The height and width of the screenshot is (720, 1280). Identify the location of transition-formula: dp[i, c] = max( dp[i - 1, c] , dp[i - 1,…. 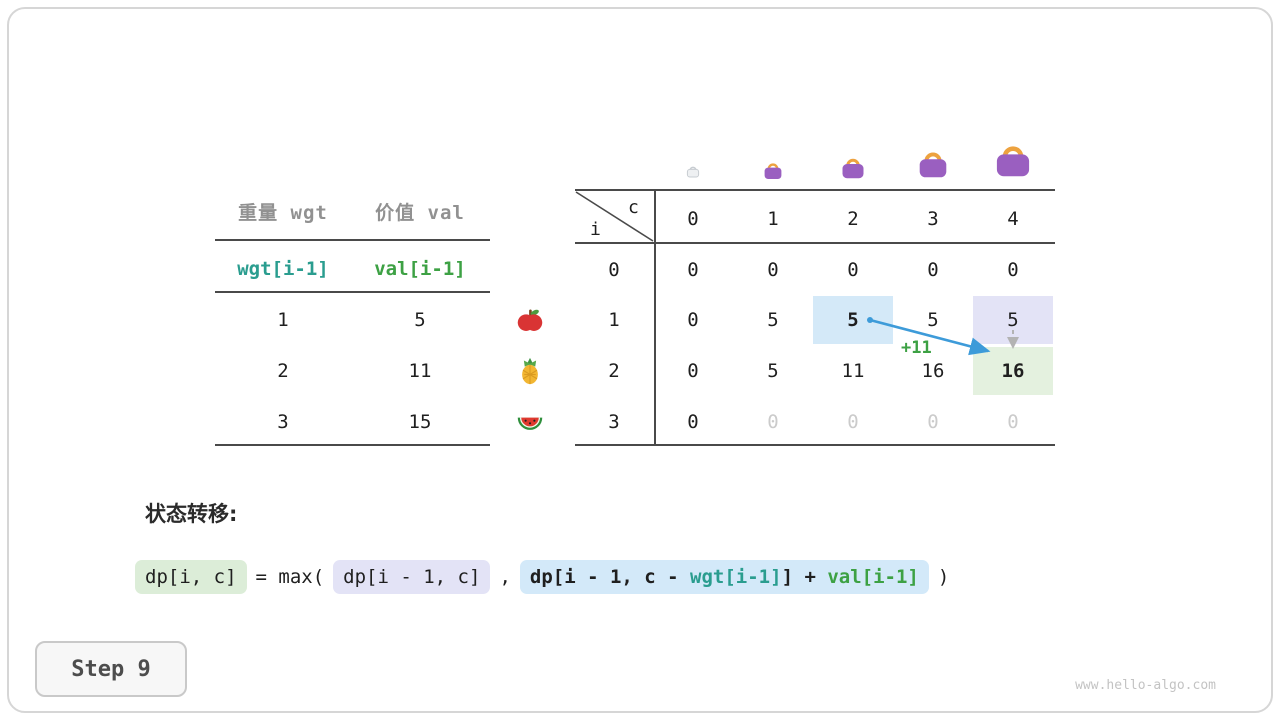
(542, 577).